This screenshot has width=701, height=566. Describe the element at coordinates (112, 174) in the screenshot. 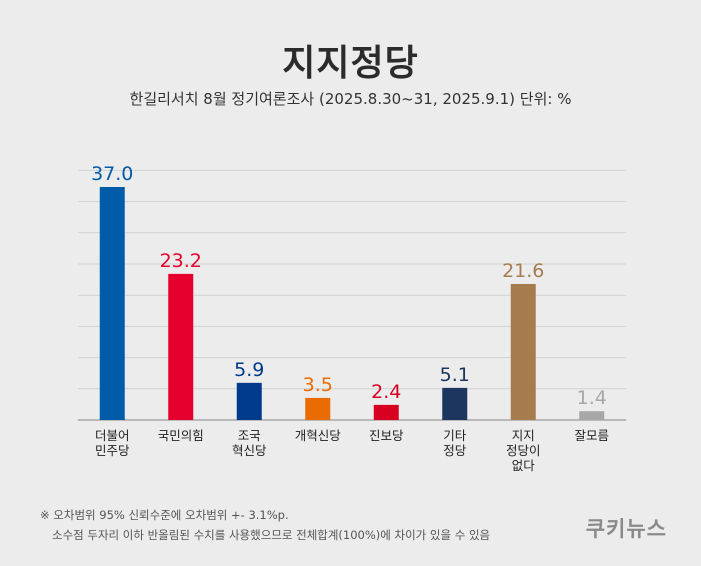

I see `value-label: 37.0` at that location.